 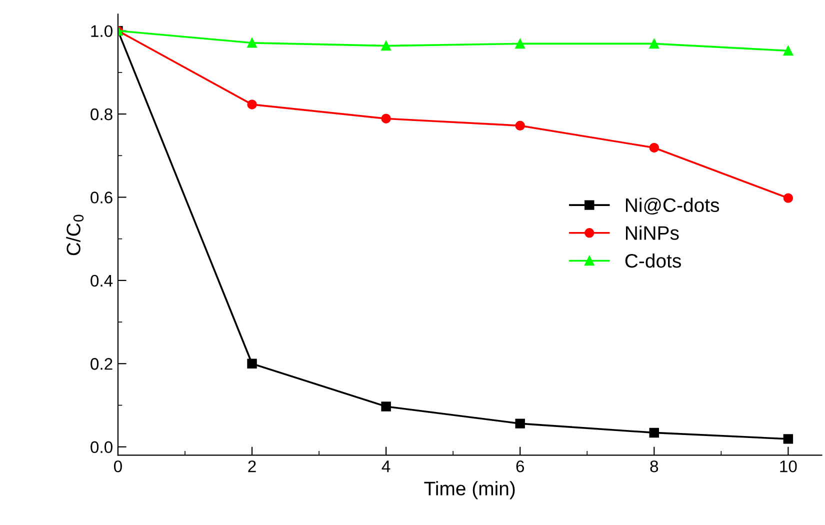 I want to click on x-tick-label: 10, so click(x=788, y=466).